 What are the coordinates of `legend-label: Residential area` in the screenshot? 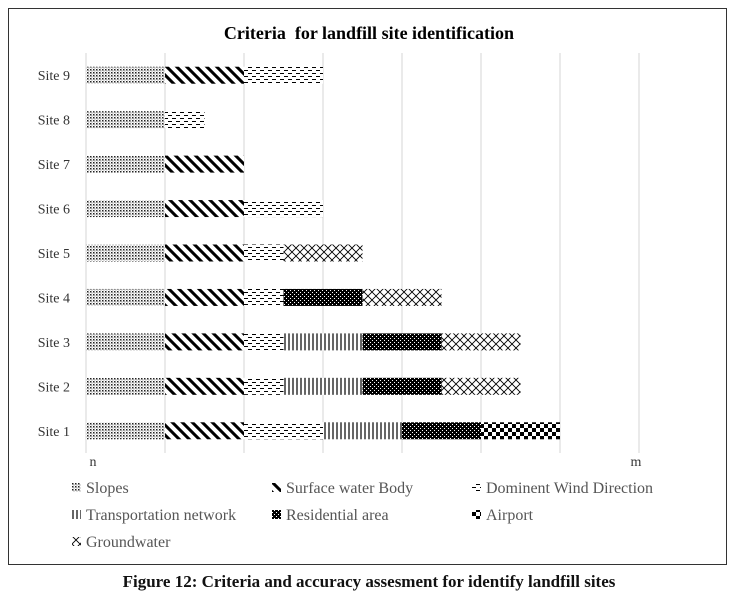 It's located at (337, 515).